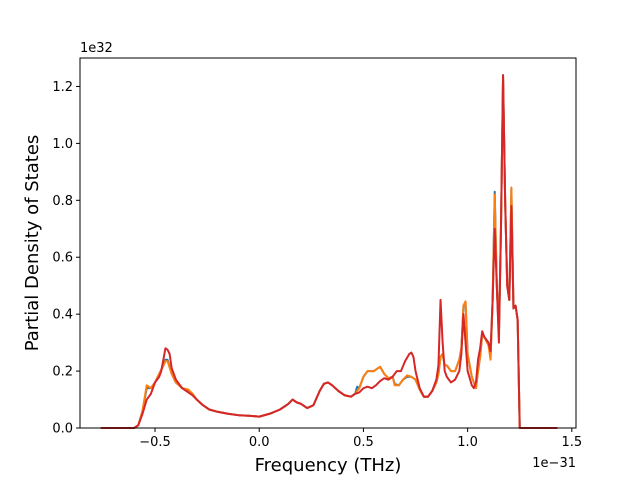 This screenshot has width=640, height=480. Describe the element at coordinates (363, 442) in the screenshot. I see `x-tick-label: 0.5` at that location.